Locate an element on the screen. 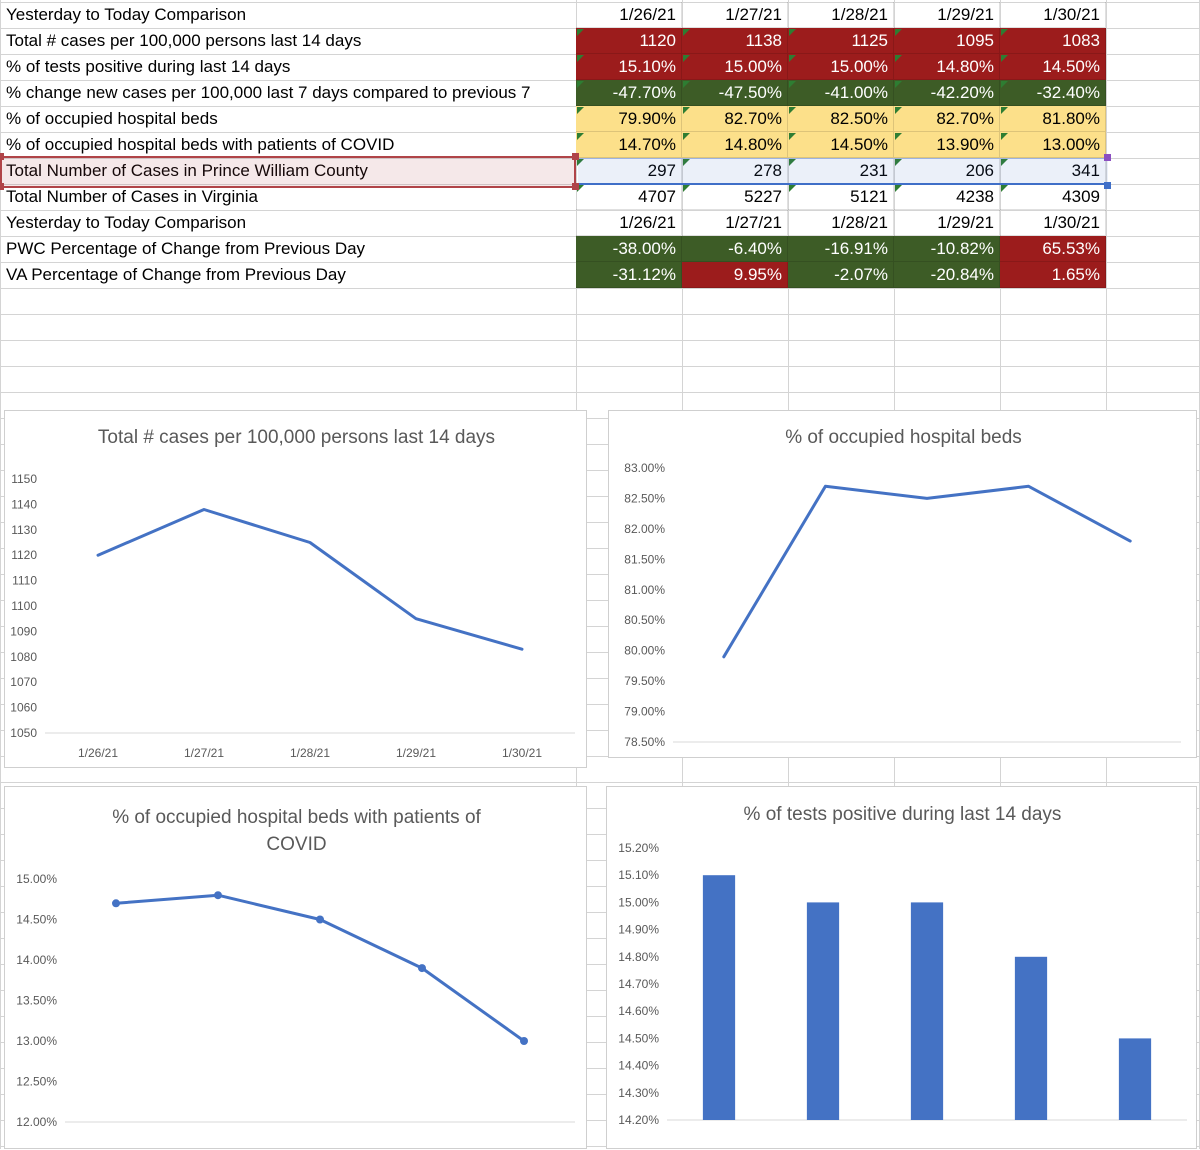  selection-handle-right-bottom is located at coordinates (575, 186).